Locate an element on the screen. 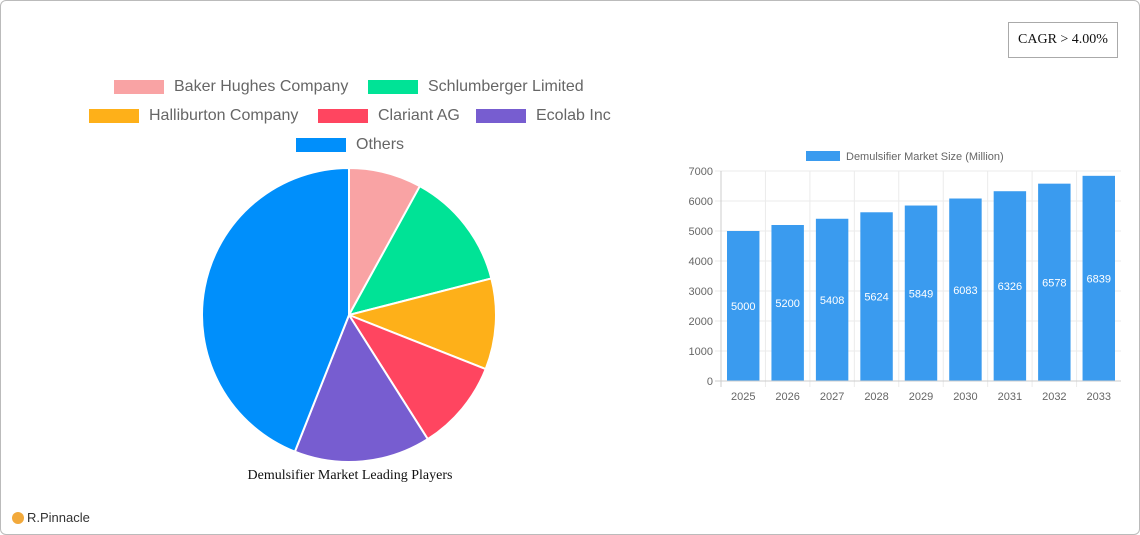  cagr-badge: CAGR > 4.00% is located at coordinates (1063, 40).